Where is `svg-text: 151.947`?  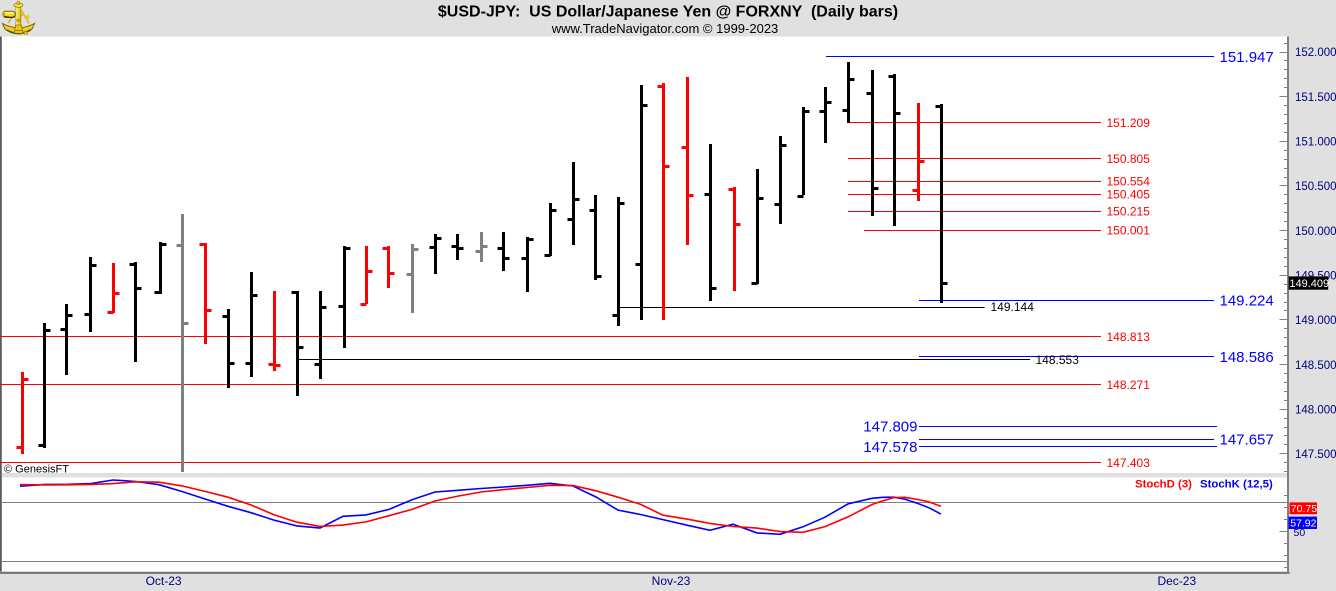 svg-text: 151.947 is located at coordinates (1247, 57).